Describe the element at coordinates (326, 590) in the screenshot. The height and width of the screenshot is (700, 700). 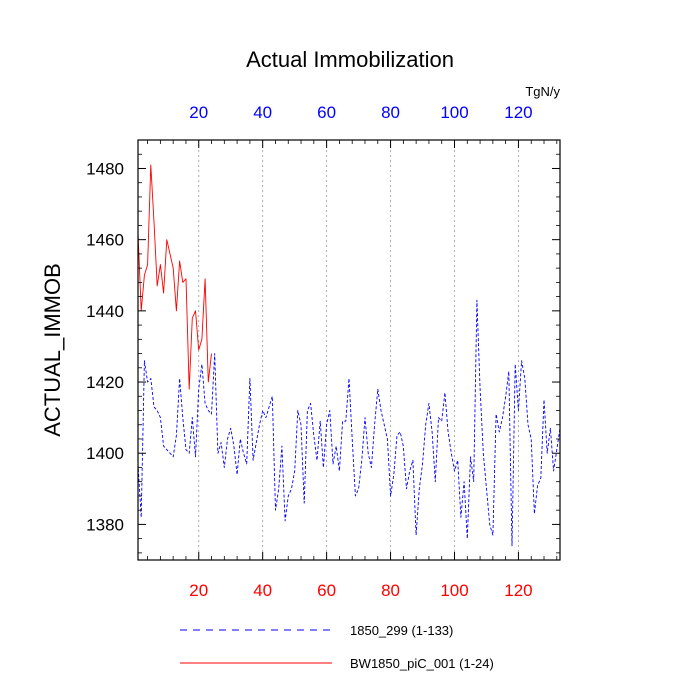
I see `x-tick-label-bottom: 60` at that location.